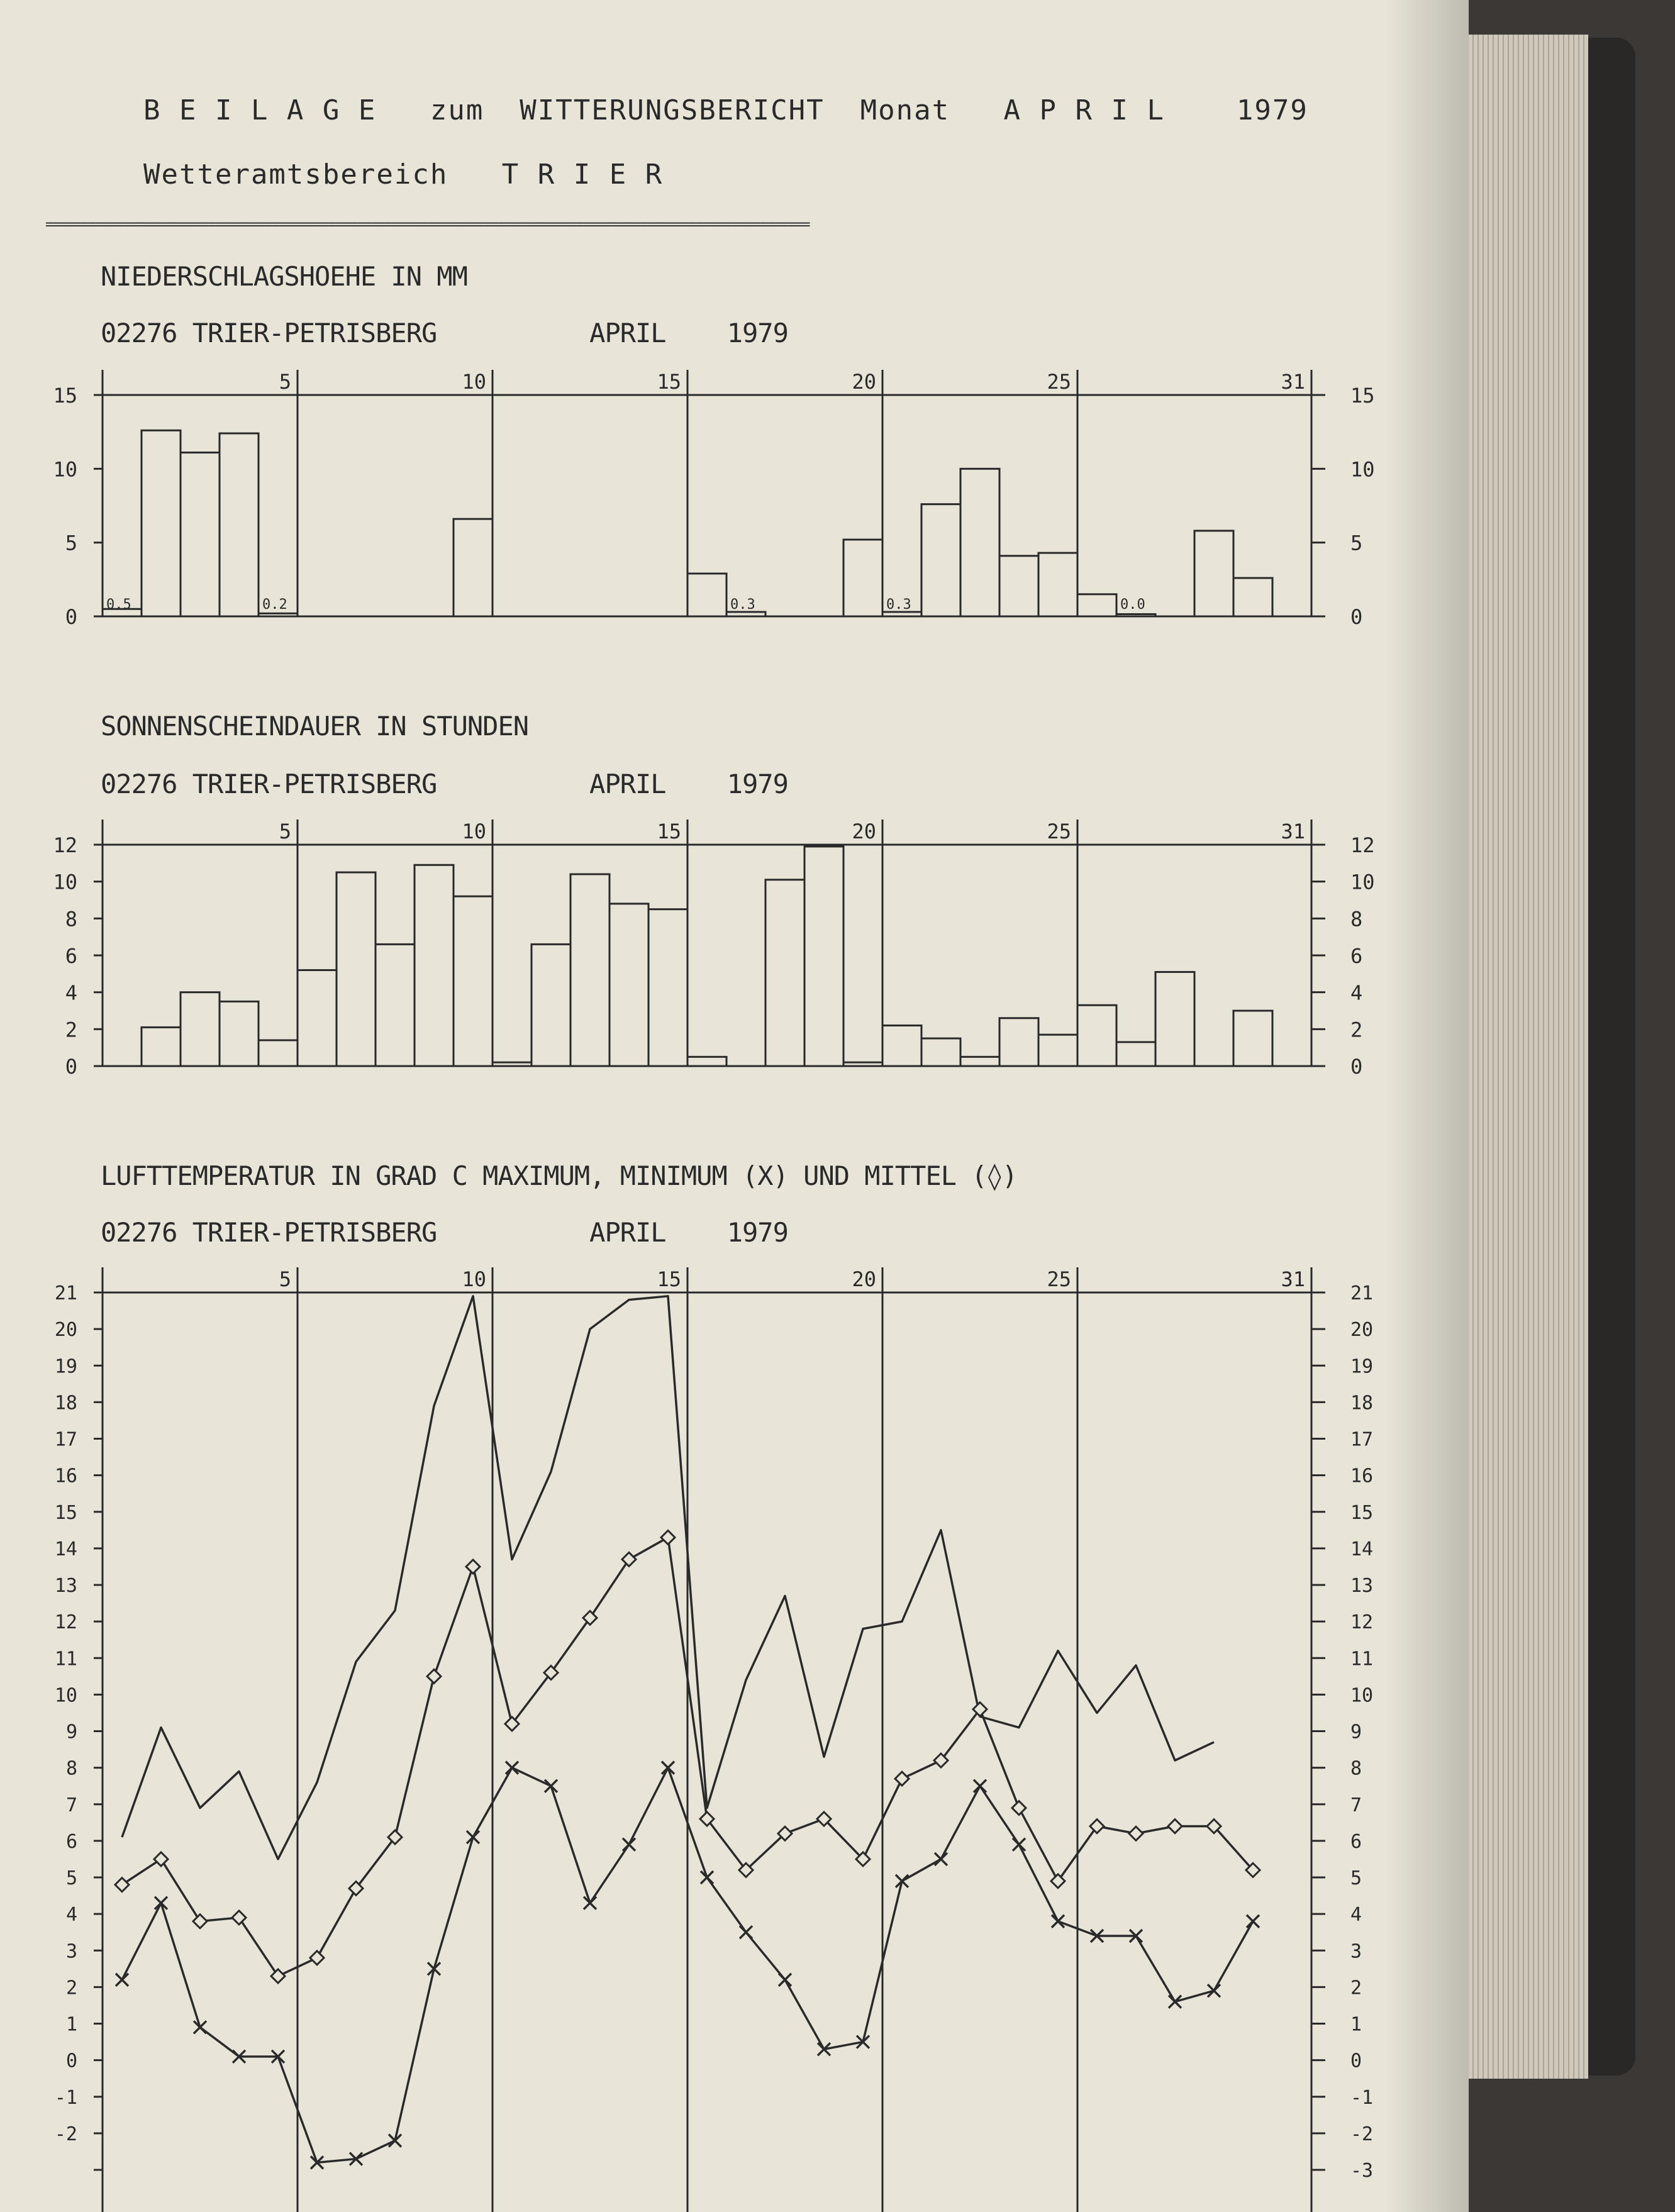 The height and width of the screenshot is (2212, 1675). Describe the element at coordinates (71, 956) in the screenshot. I see `sun-y-label-l-6: 6` at that location.